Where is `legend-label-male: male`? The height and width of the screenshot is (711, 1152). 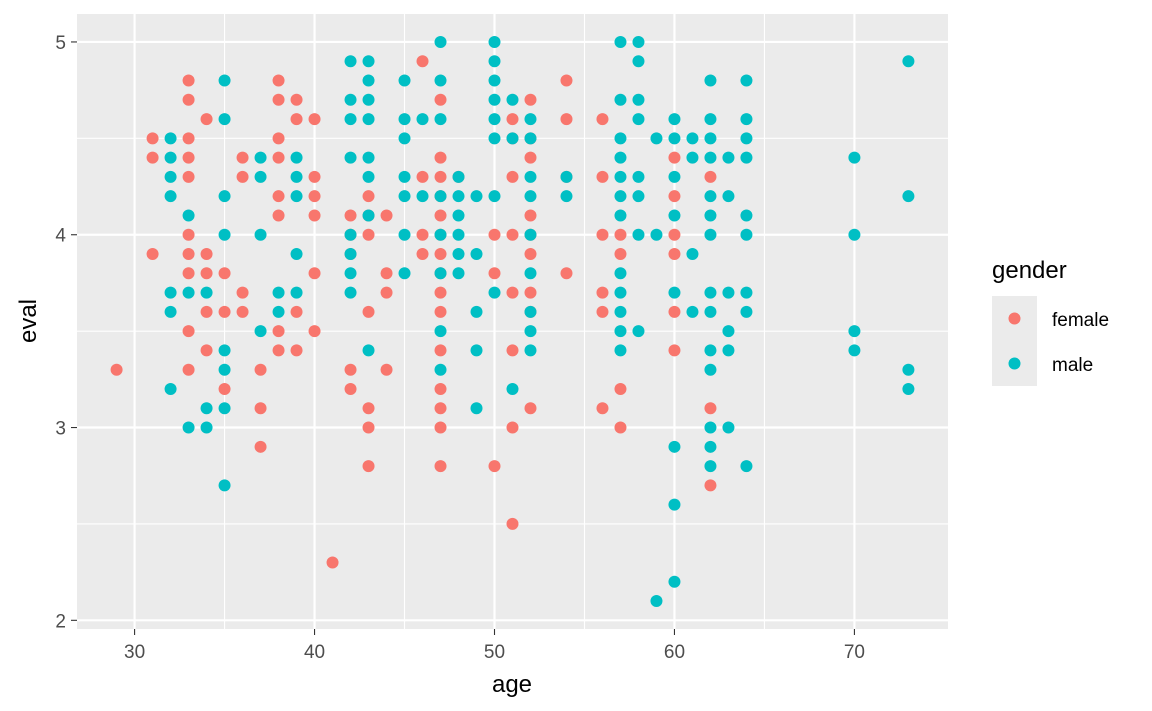 legend-label-male: male is located at coordinates (1072, 365).